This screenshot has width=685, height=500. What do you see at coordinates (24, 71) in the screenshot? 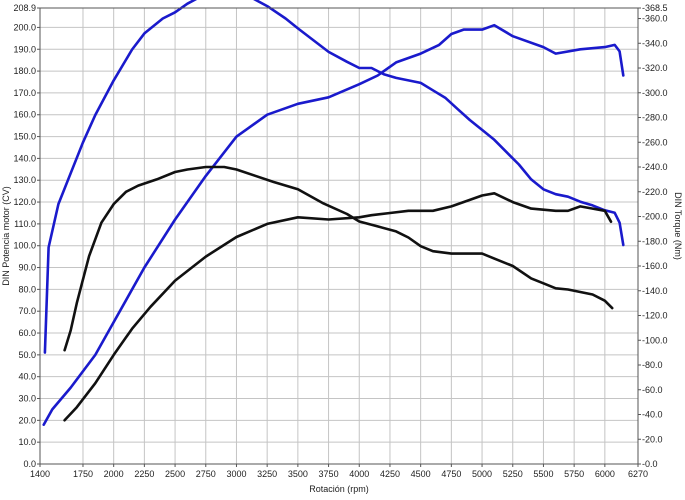
I see `left-tick-label: 180.0` at bounding box center [24, 71].